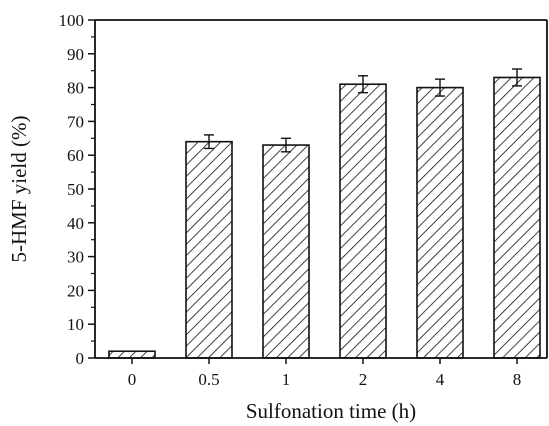  I want to click on y-tick-label: 60, so click(75, 155).